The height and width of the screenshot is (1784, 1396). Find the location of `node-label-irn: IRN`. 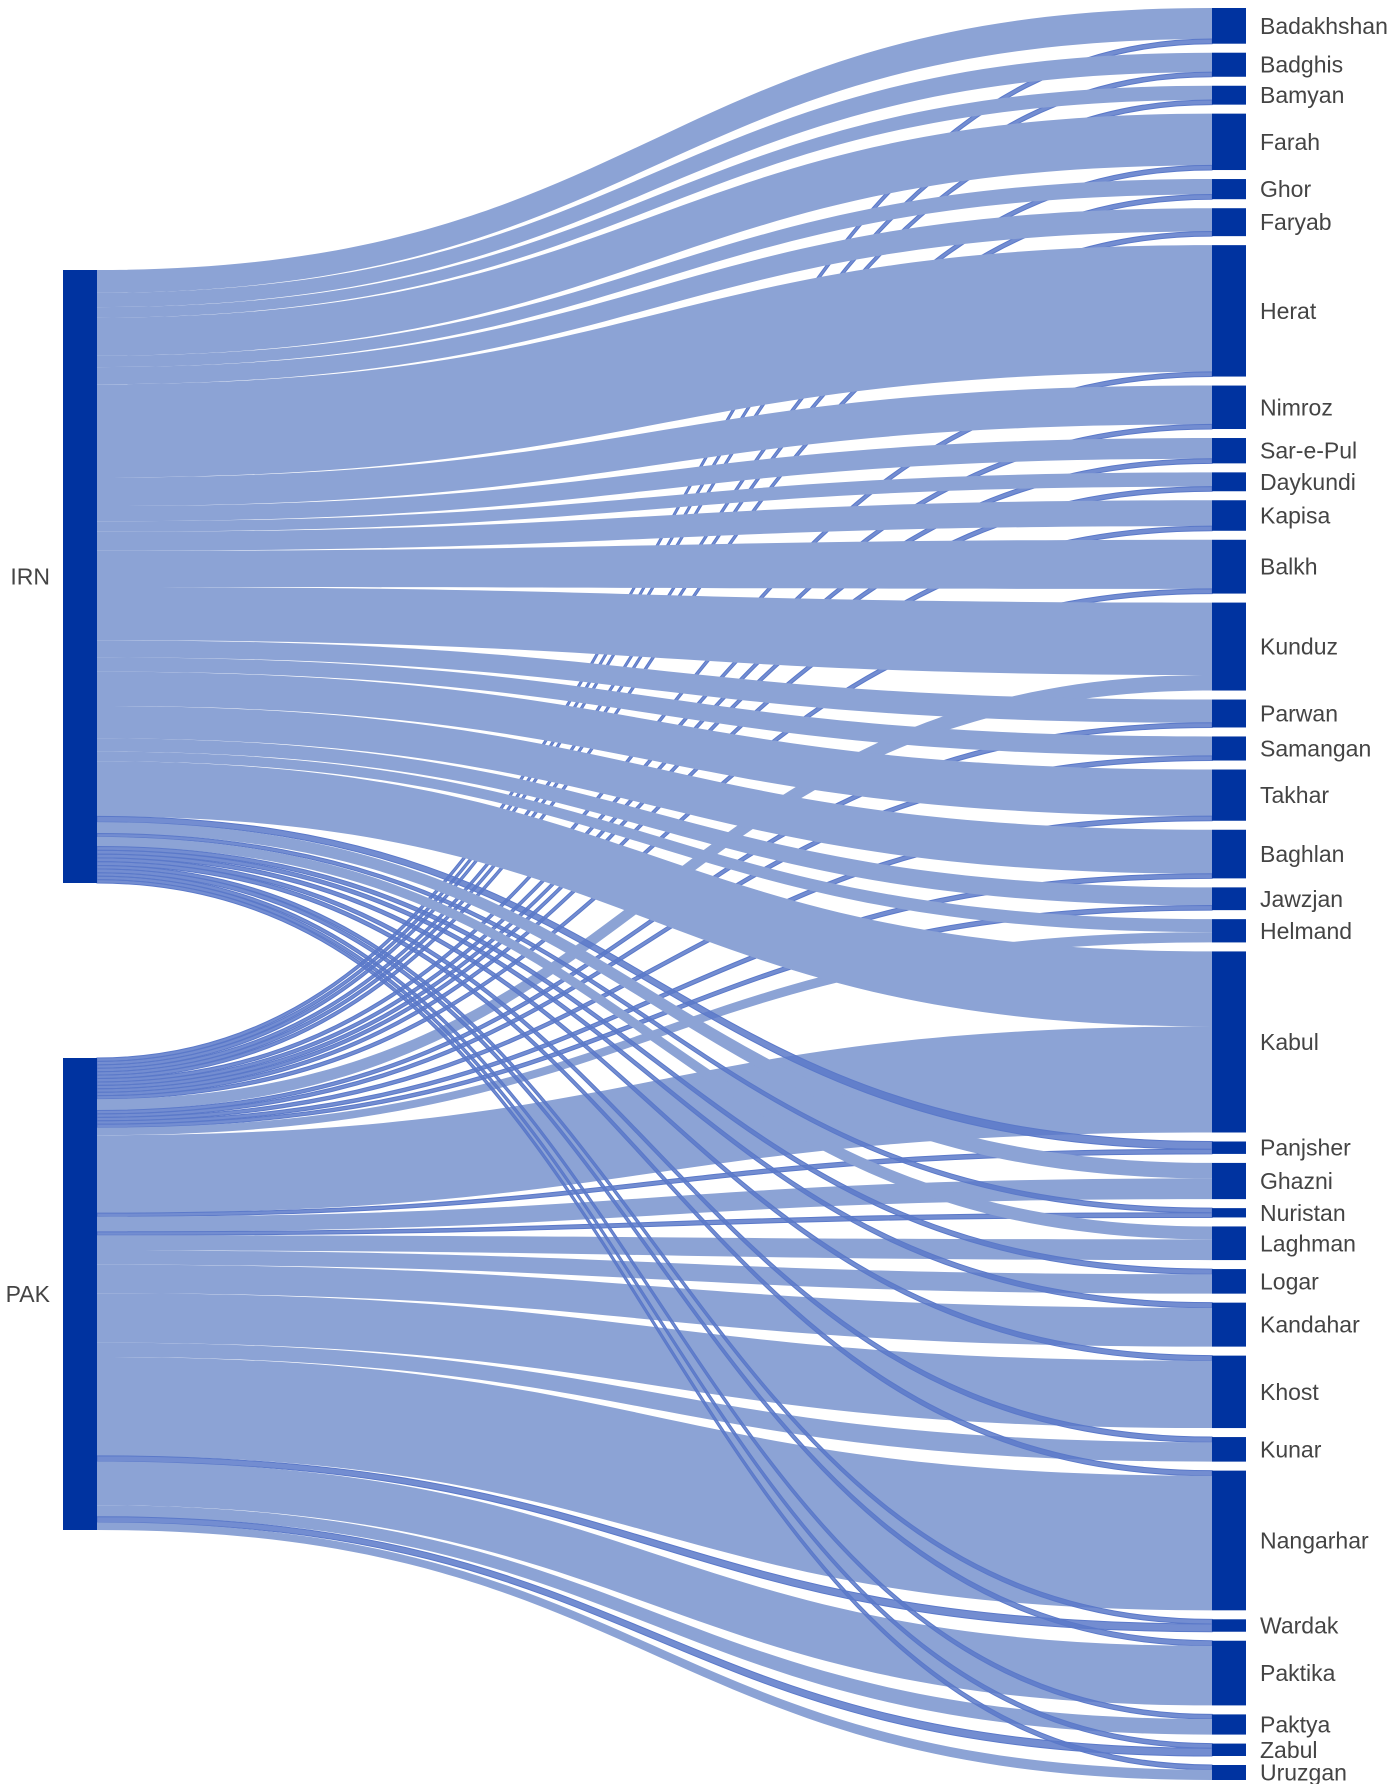

node-label-irn: IRN is located at coordinates (30, 577).